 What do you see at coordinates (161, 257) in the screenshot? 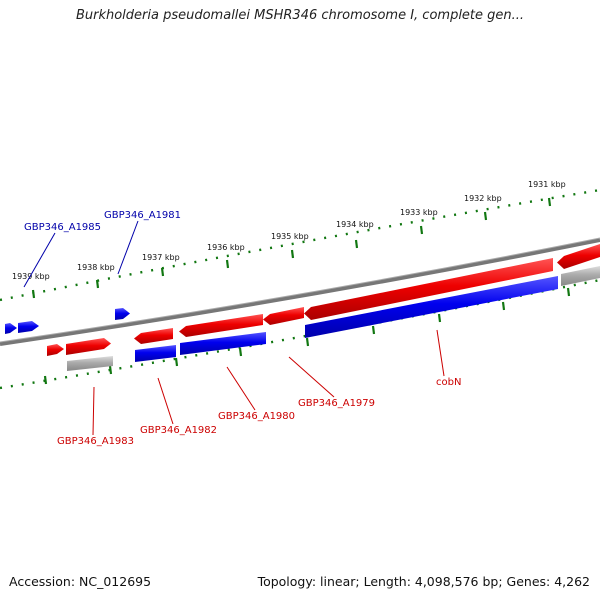
I see `ruler-tick-label: 1937 kbp` at bounding box center [161, 257].